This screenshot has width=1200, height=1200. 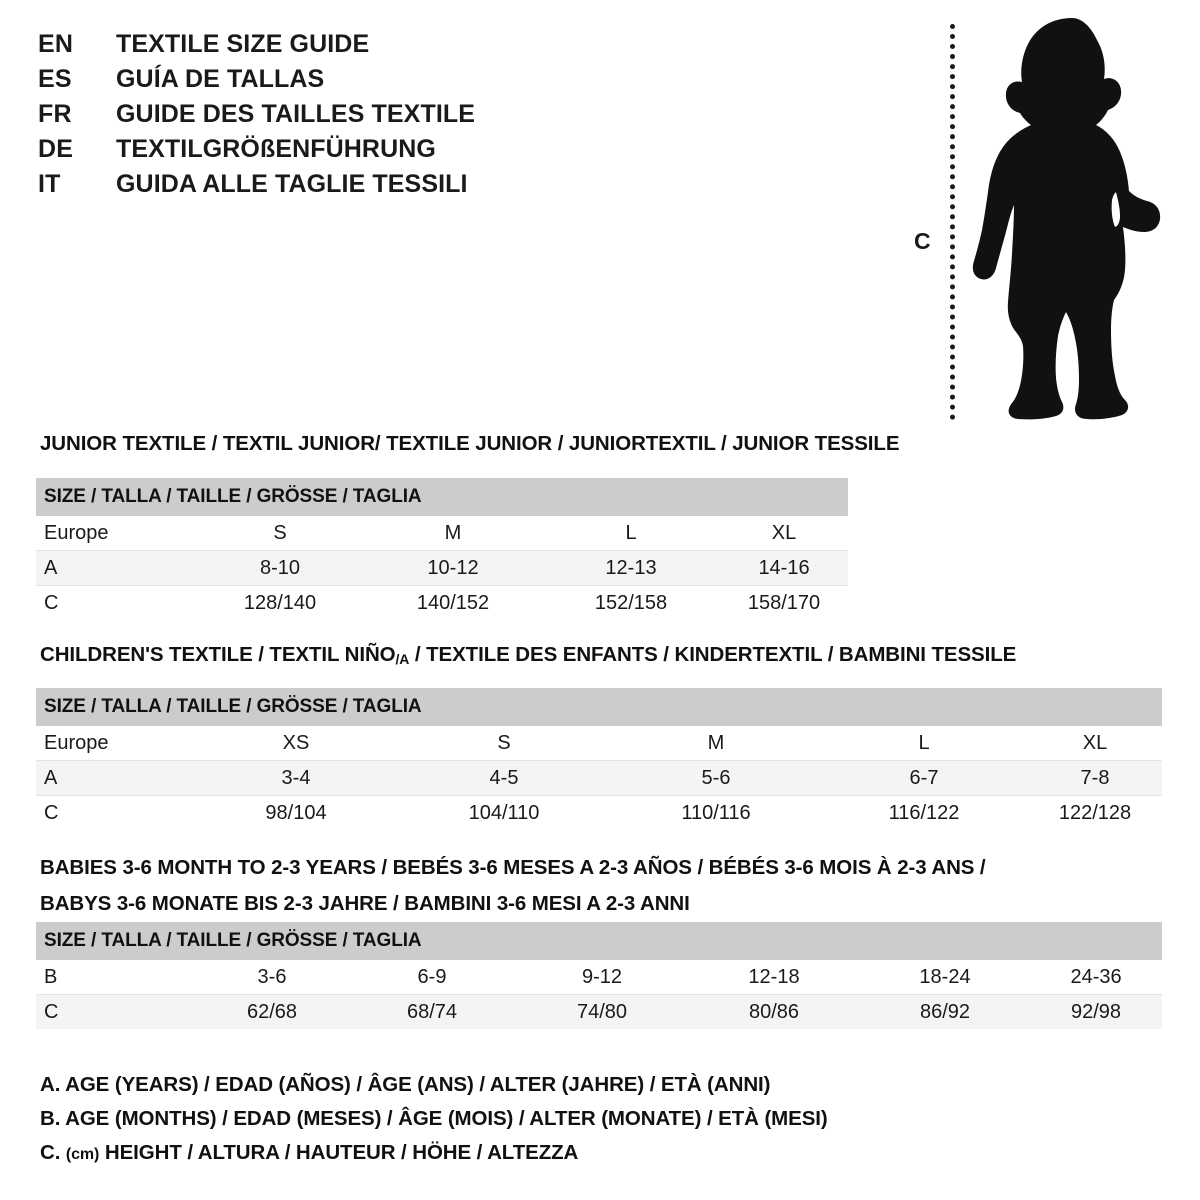 What do you see at coordinates (82, 1154) in the screenshot?
I see `legend-c-unit: (cm)` at bounding box center [82, 1154].